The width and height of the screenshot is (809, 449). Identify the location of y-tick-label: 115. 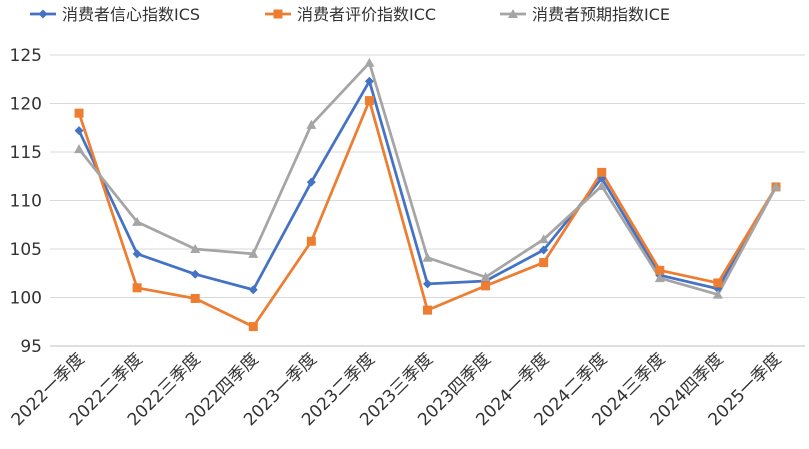
(26, 153).